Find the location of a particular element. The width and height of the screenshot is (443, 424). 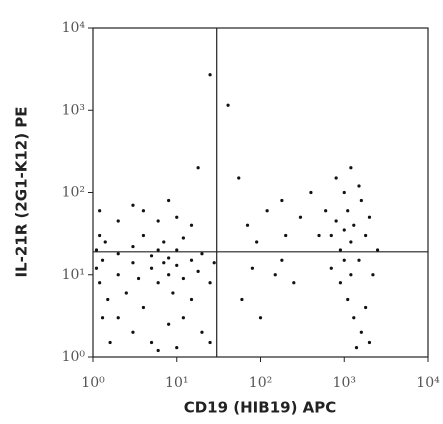

x-tick-label: 10¹ is located at coordinates (176, 383).